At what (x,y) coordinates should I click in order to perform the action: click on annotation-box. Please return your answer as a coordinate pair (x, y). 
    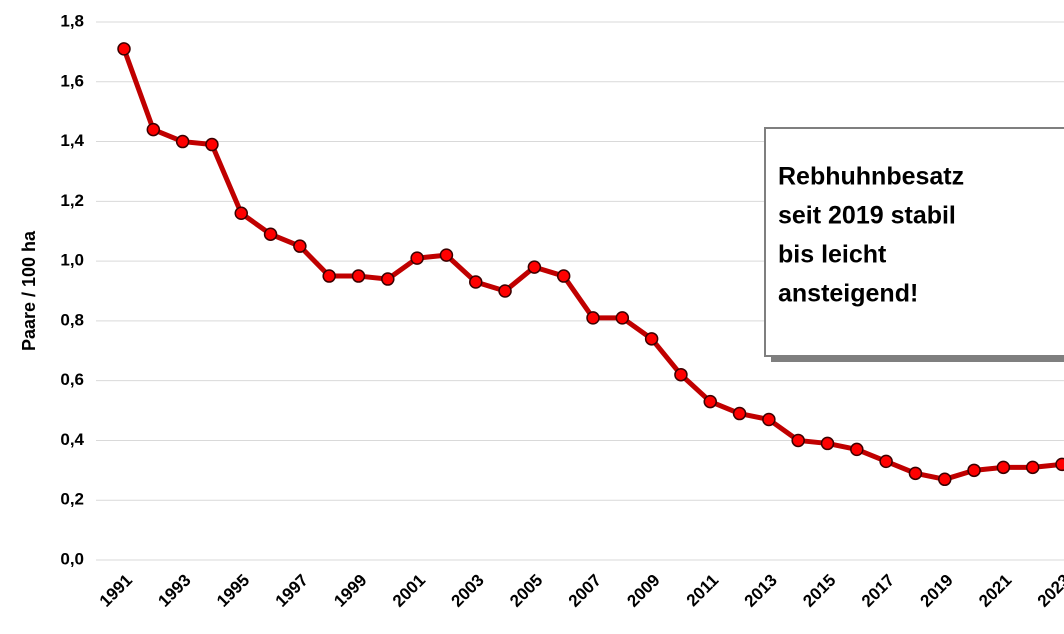
    Looking at the image, I should click on (914, 242).